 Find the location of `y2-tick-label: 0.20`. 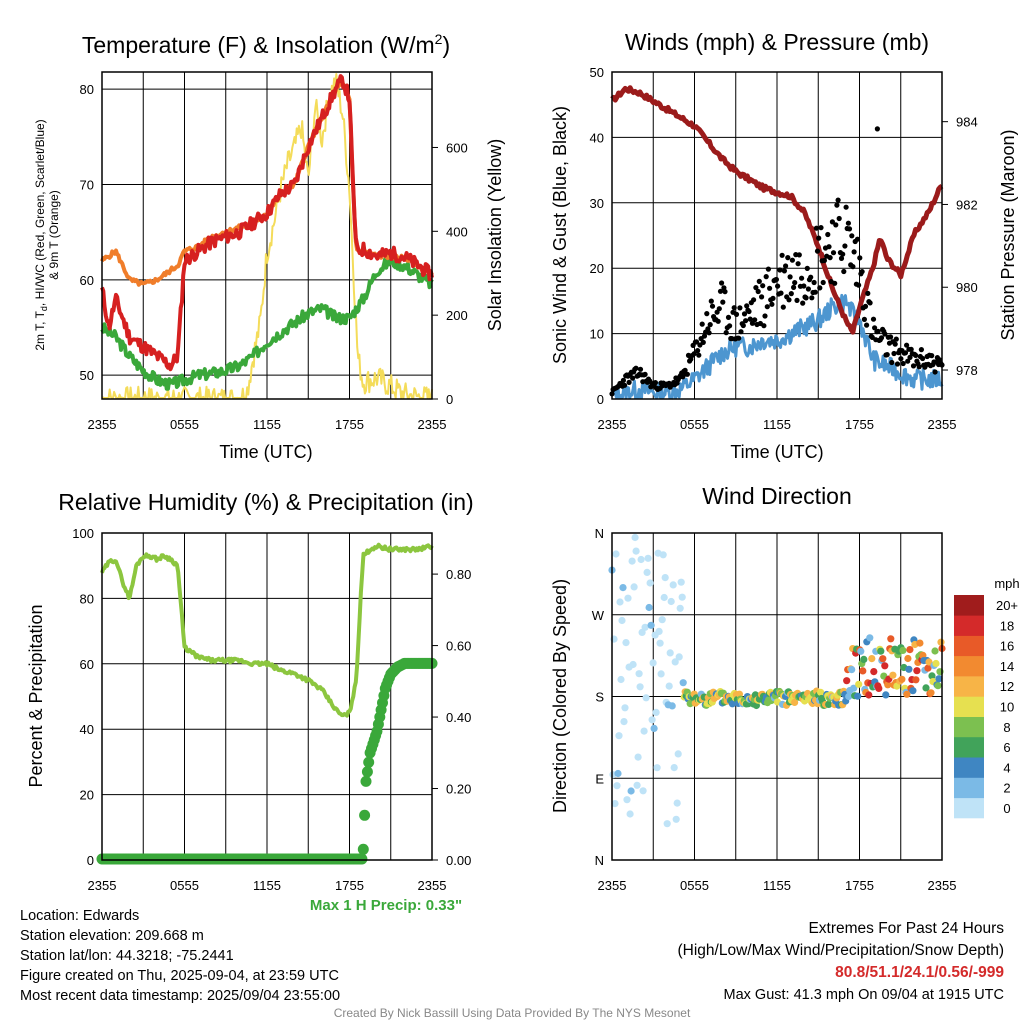

y2-tick-label: 0.20 is located at coordinates (458, 789).